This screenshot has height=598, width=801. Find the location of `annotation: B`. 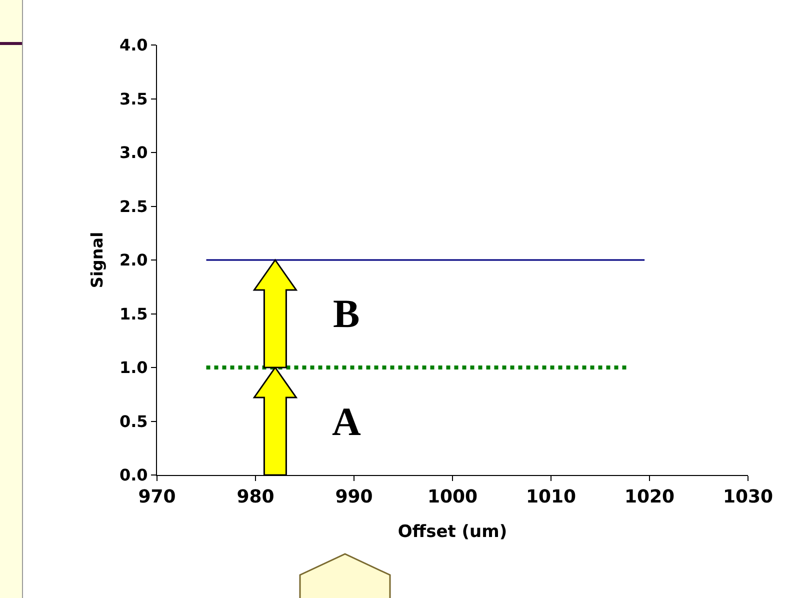

annotation: B is located at coordinates (346, 313).